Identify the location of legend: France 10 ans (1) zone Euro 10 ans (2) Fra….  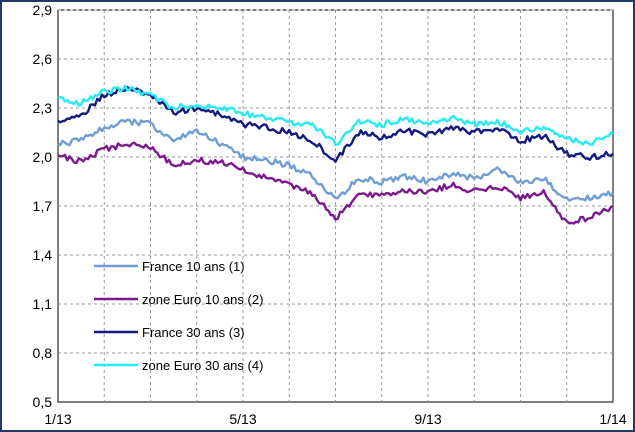
(178, 316).